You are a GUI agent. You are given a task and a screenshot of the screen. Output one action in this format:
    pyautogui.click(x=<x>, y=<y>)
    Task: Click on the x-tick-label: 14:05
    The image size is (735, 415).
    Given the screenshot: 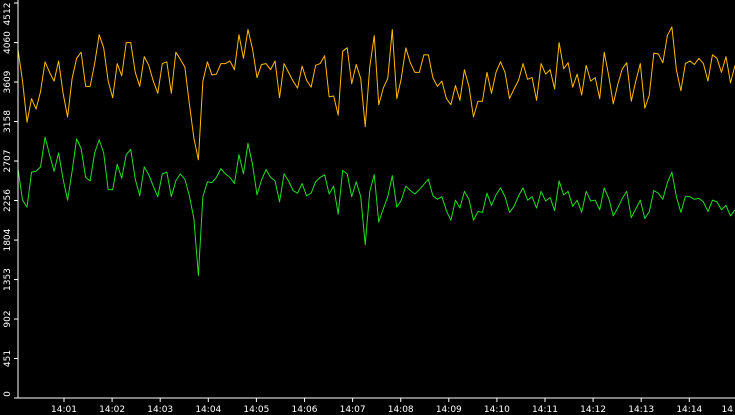 What is the action you would take?
    pyautogui.click(x=256, y=410)
    